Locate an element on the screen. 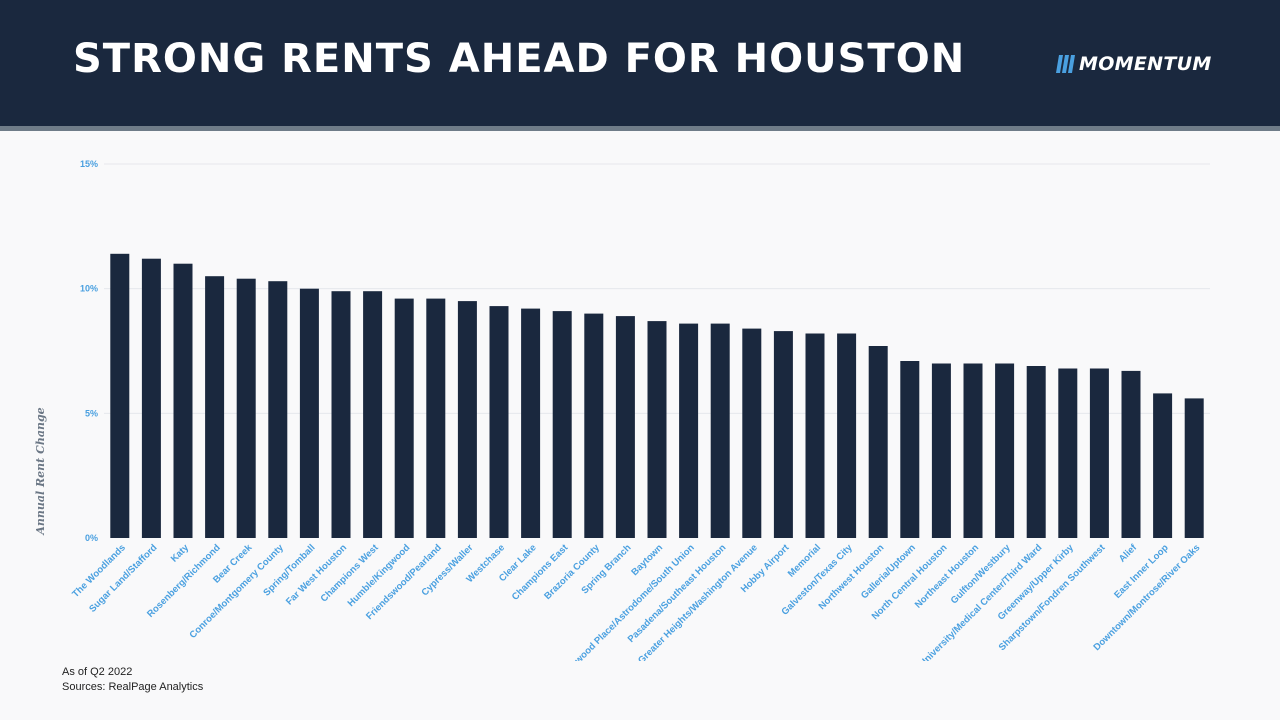 Image resolution: width=1280 pixels, height=720 pixels. as-of-note: As of Q2 2022 is located at coordinates (97, 672).